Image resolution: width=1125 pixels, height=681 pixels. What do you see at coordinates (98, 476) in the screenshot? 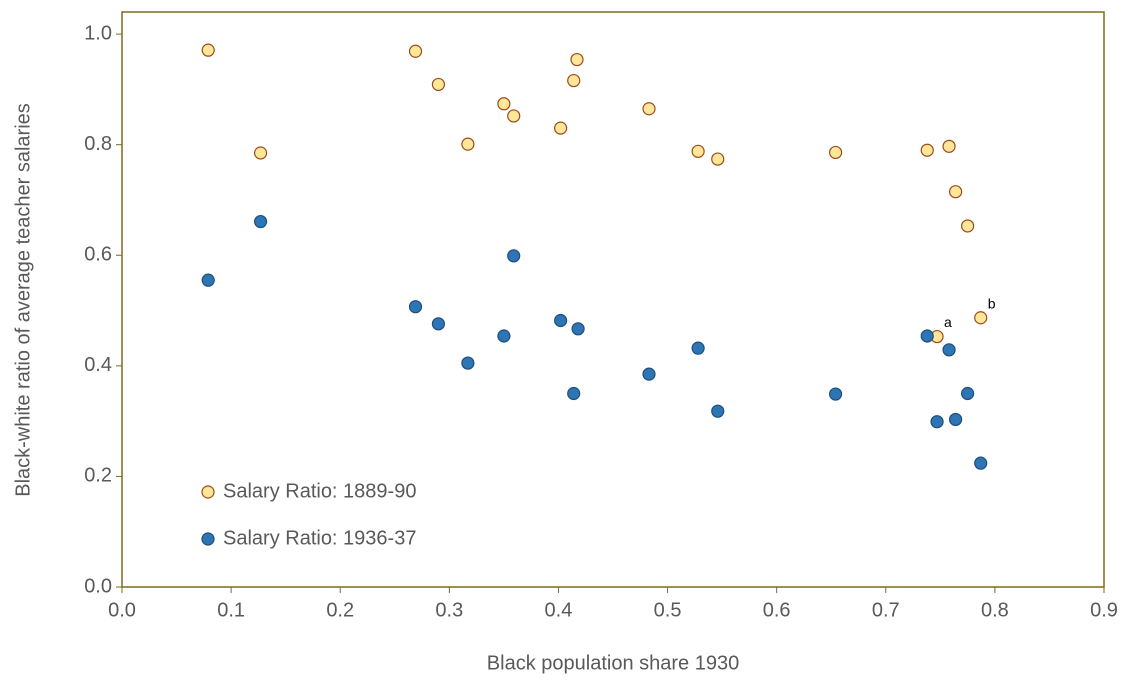
I see `y-tick-label: 0.2` at bounding box center [98, 476].